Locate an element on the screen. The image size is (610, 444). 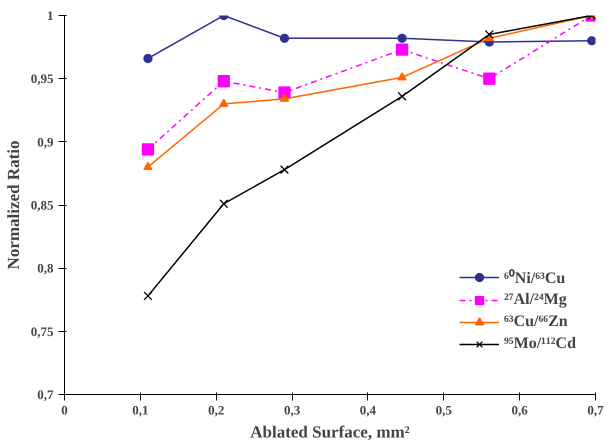
x-tick-label: 0,7 is located at coordinates (595, 410).